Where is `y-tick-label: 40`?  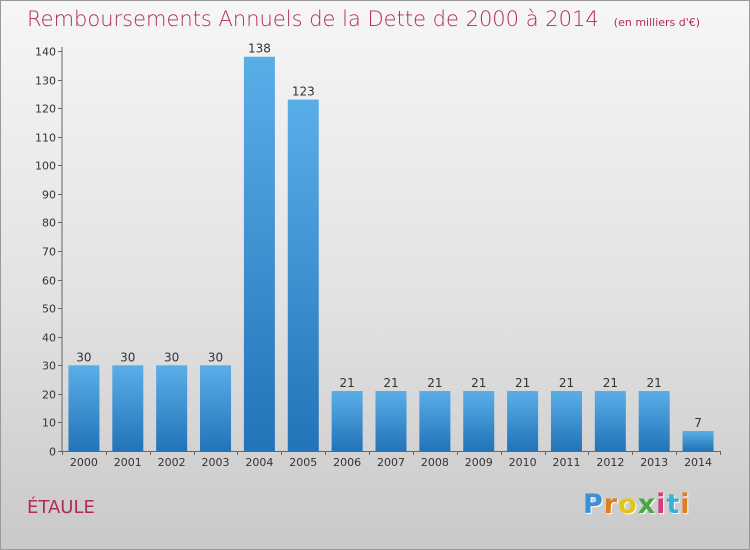 y-tick-label: 40 is located at coordinates (49, 338).